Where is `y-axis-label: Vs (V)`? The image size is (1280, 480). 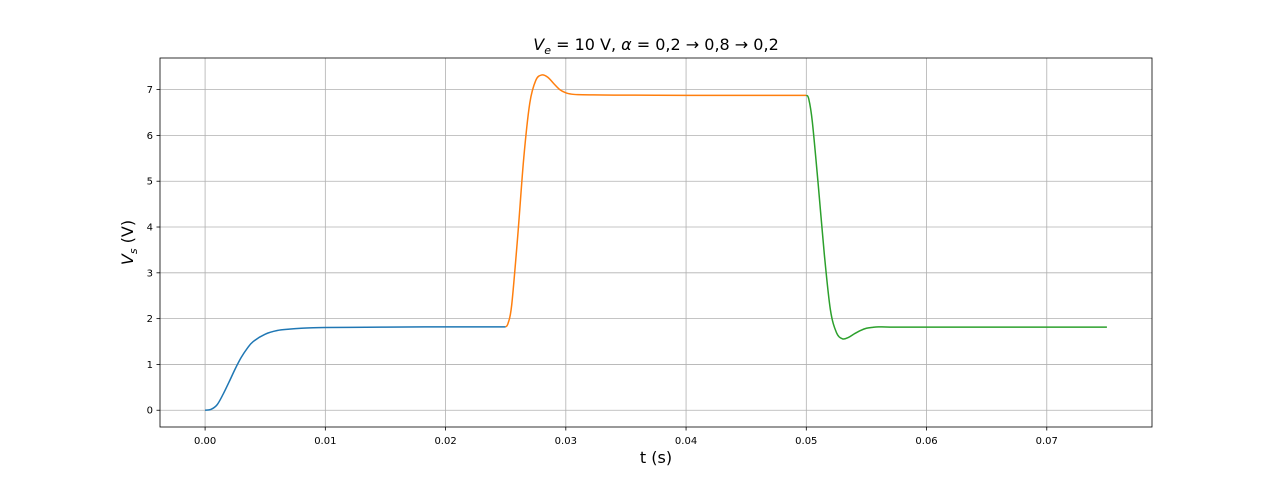
y-axis-label: Vs (V) is located at coordinates (129, 242).